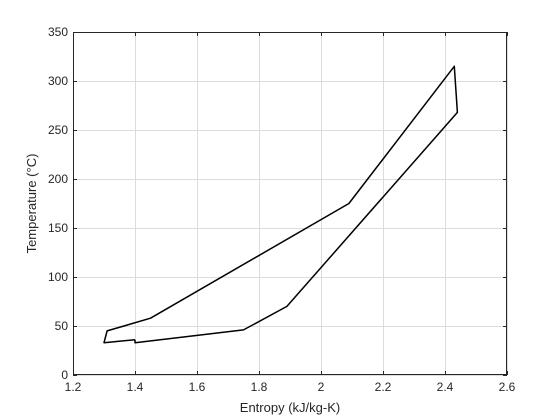  What do you see at coordinates (321, 387) in the screenshot?
I see `x-tick-label: 2` at bounding box center [321, 387].